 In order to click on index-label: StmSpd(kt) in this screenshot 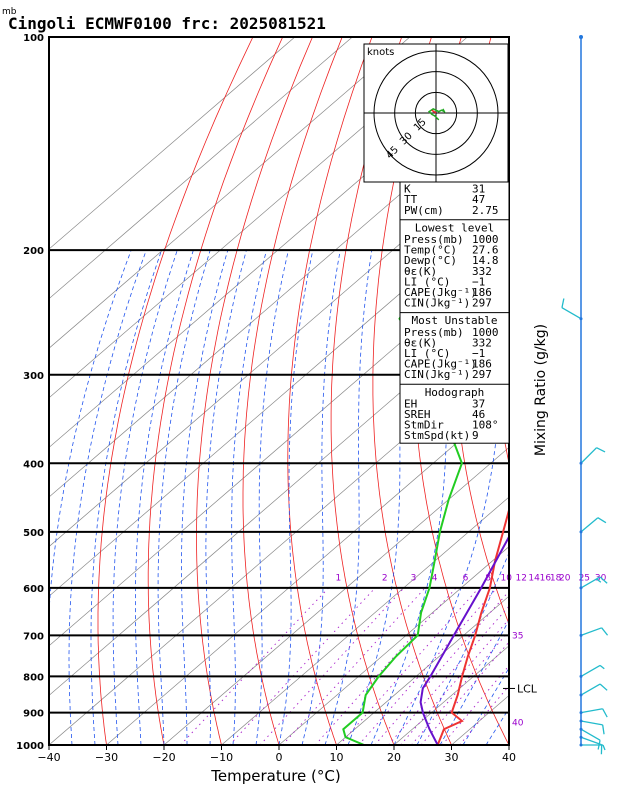, I will do `click(437, 435)`.